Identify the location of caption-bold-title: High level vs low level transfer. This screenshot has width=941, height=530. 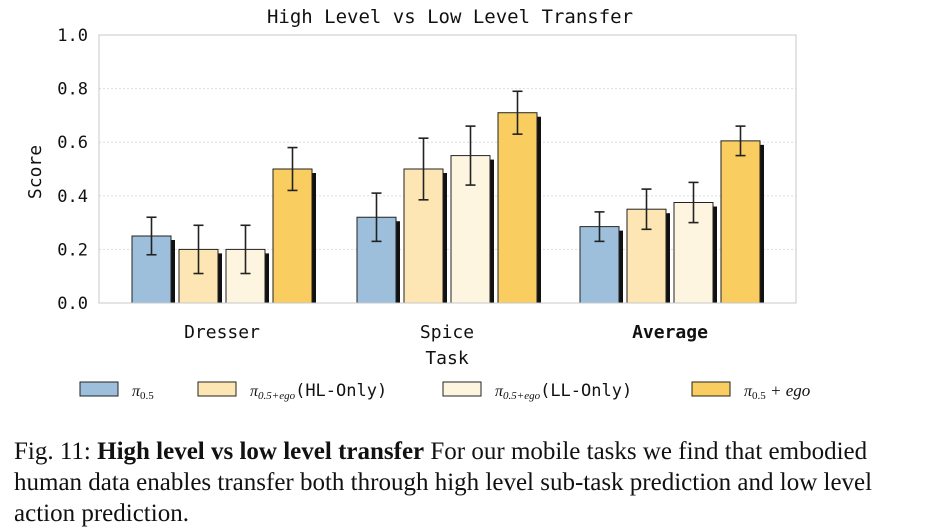
(261, 451).